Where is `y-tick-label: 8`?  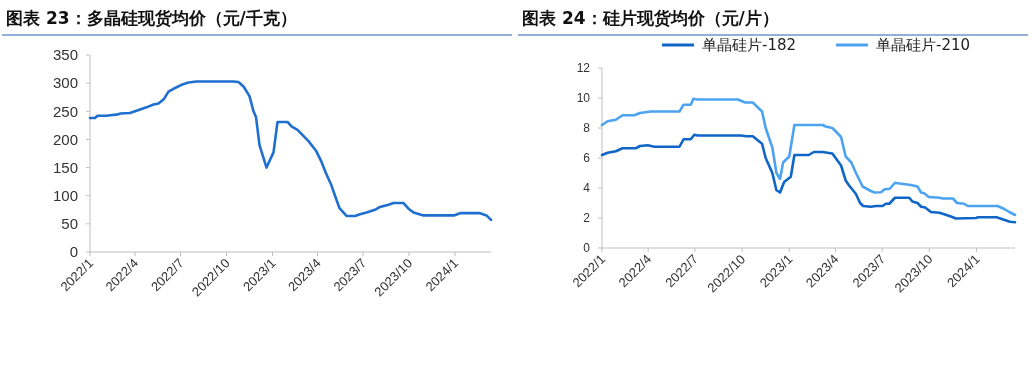
y-tick-label: 8 is located at coordinates (587, 128).